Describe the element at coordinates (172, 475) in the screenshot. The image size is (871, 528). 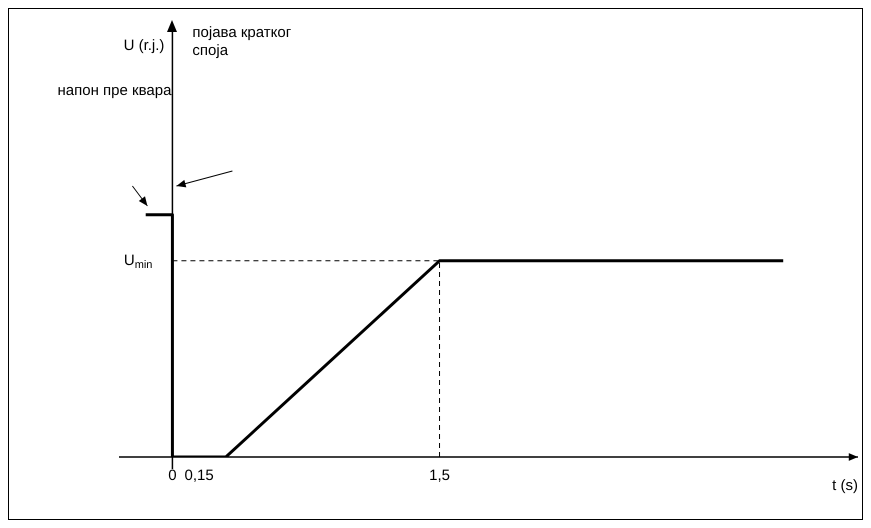
I see `x-tick-label: 0` at that location.